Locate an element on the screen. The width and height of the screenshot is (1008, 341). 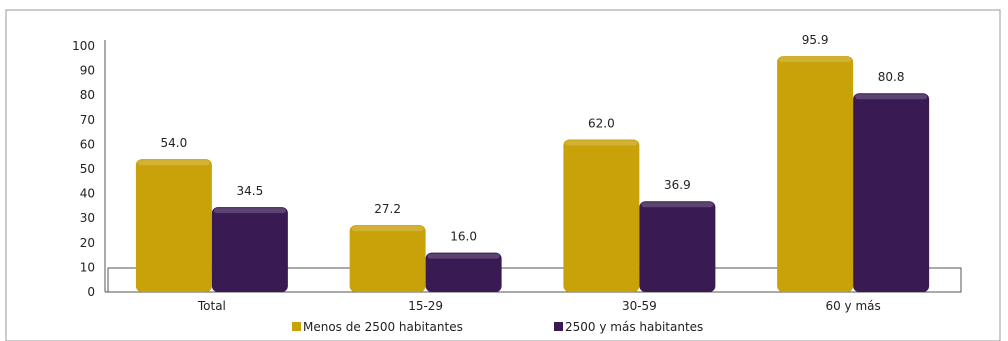
value-label: 54.0 is located at coordinates (174, 143).